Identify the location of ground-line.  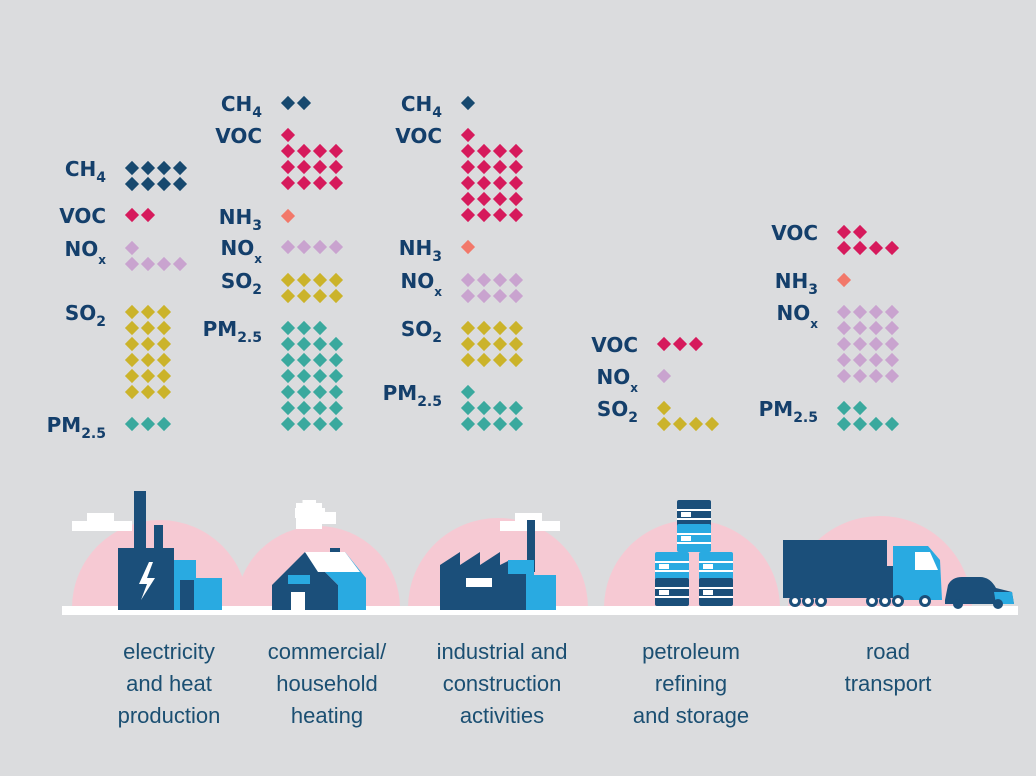
(540, 610).